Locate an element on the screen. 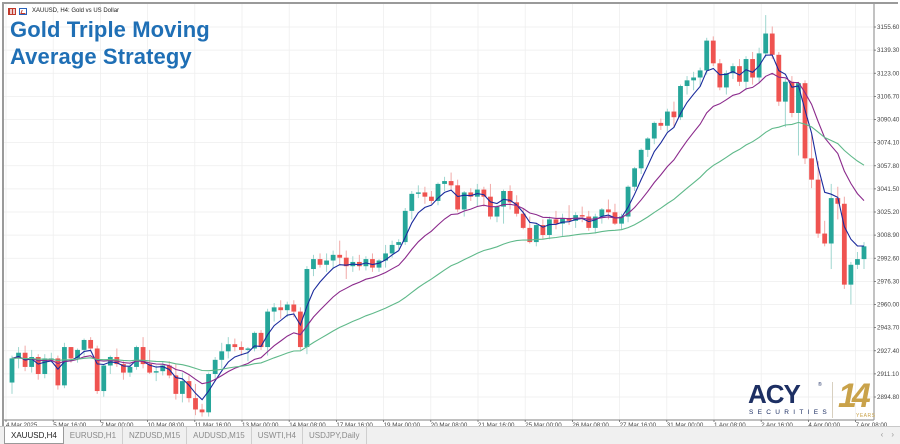 The width and height of the screenshot is (900, 444). chart-title-bar: XAUUSD, H4: Gold vs US Dollar is located at coordinates (63, 11).